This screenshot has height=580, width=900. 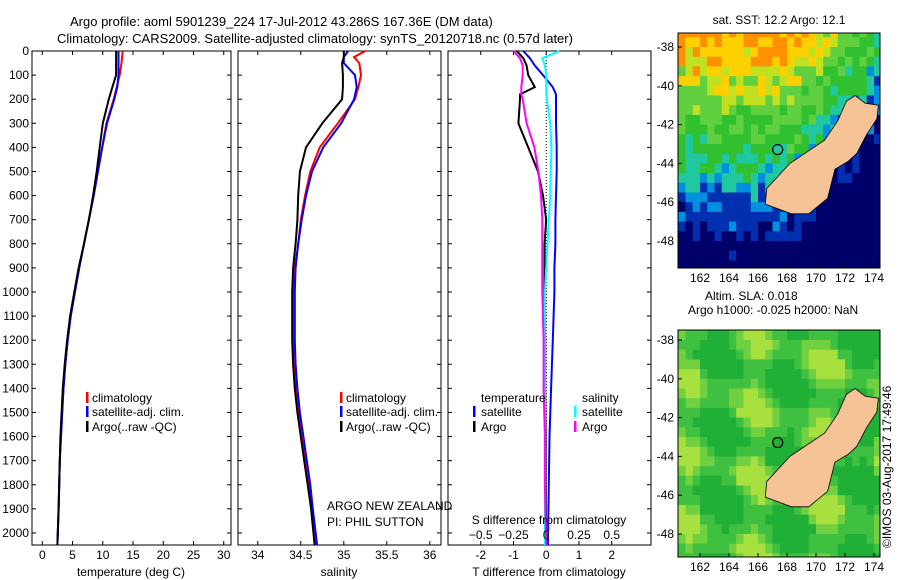 What do you see at coordinates (758, 278) in the screenshot?
I see `lon-tick-label: 166` at bounding box center [758, 278].